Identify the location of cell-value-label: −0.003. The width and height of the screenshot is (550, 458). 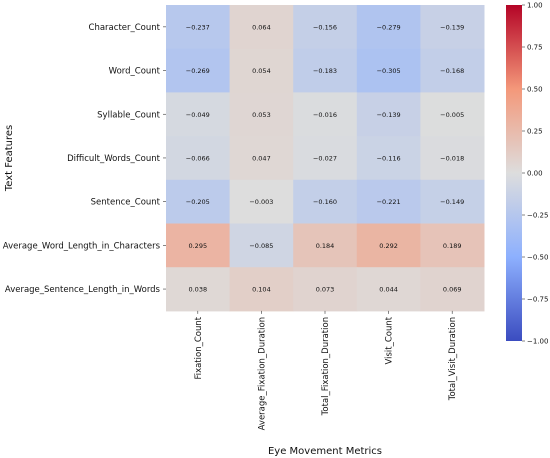
(261, 202).